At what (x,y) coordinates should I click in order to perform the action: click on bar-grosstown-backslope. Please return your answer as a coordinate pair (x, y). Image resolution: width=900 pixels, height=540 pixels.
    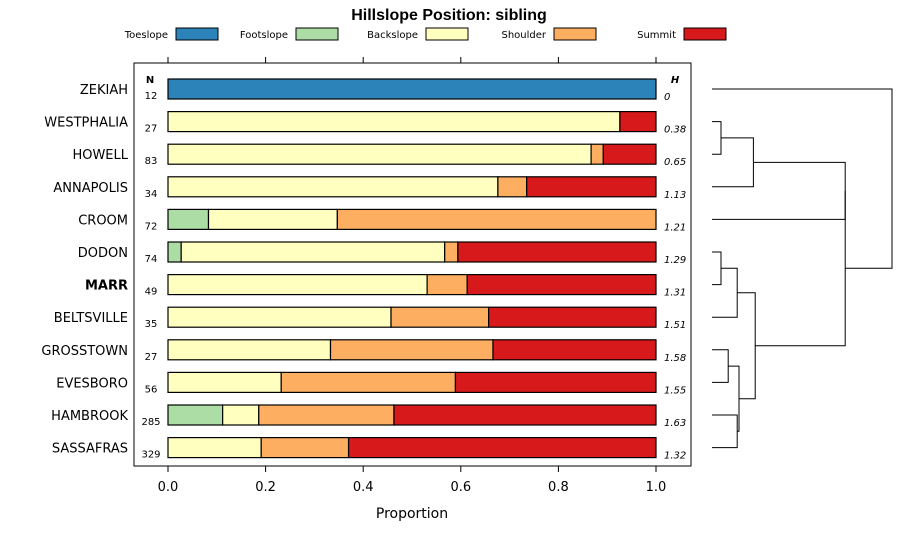
    Looking at the image, I should click on (249, 350).